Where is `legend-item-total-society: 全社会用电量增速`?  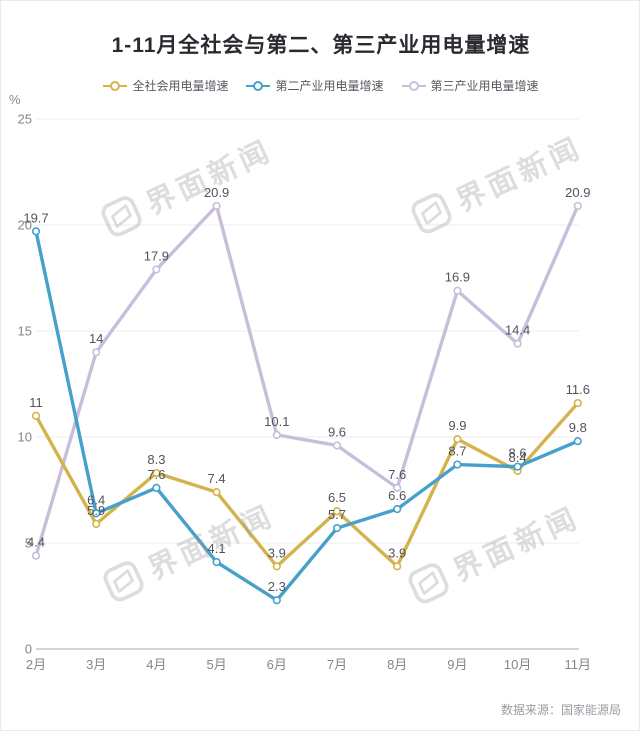 legend-item-total-society: 全社会用电量增速 is located at coordinates (165, 85).